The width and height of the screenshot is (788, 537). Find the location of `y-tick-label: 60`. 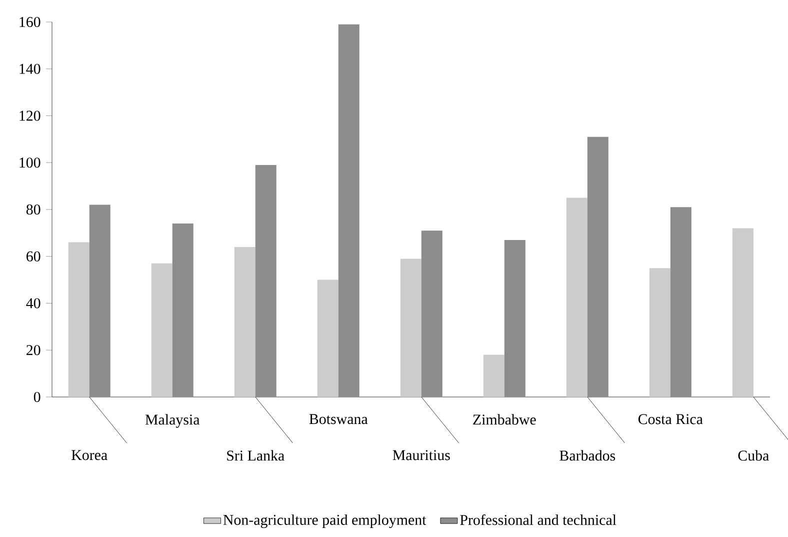

y-tick-label: 60 is located at coordinates (33, 256).